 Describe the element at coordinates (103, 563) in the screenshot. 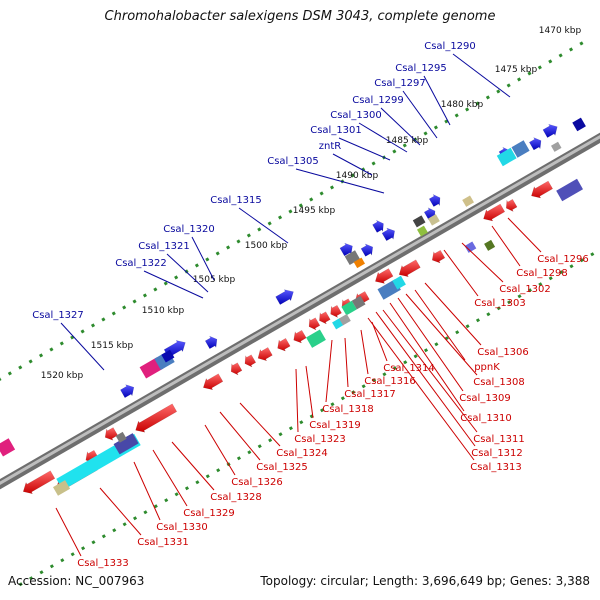

I see `label-csal-1333: Csal_1333` at that location.